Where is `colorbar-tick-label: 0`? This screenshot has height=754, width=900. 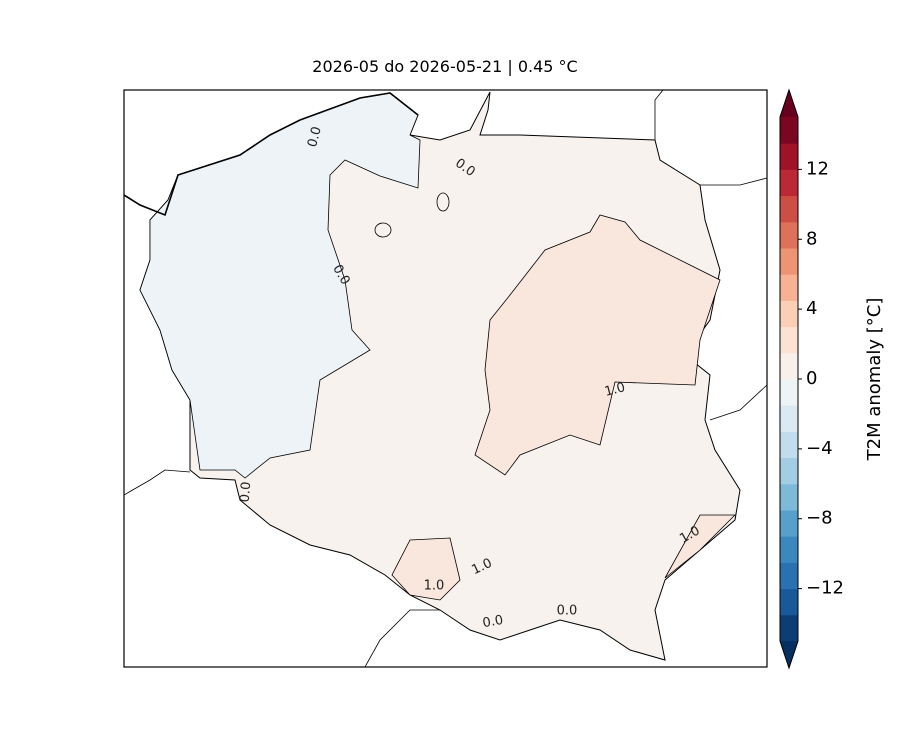 colorbar-tick-label: 0 is located at coordinates (811, 378).